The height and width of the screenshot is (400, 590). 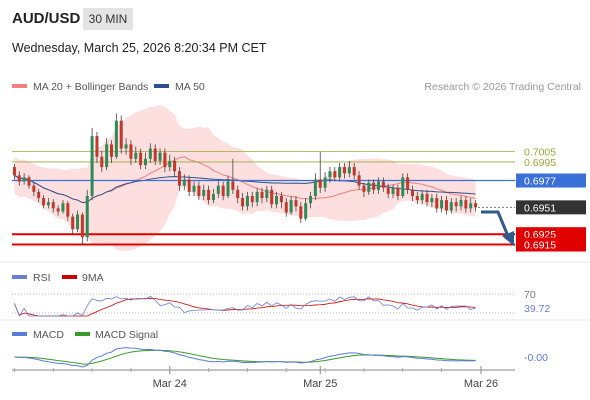 What do you see at coordinates (108, 19) in the screenshot?
I see `timeframe-badge: 30 MIN` at bounding box center [108, 19].